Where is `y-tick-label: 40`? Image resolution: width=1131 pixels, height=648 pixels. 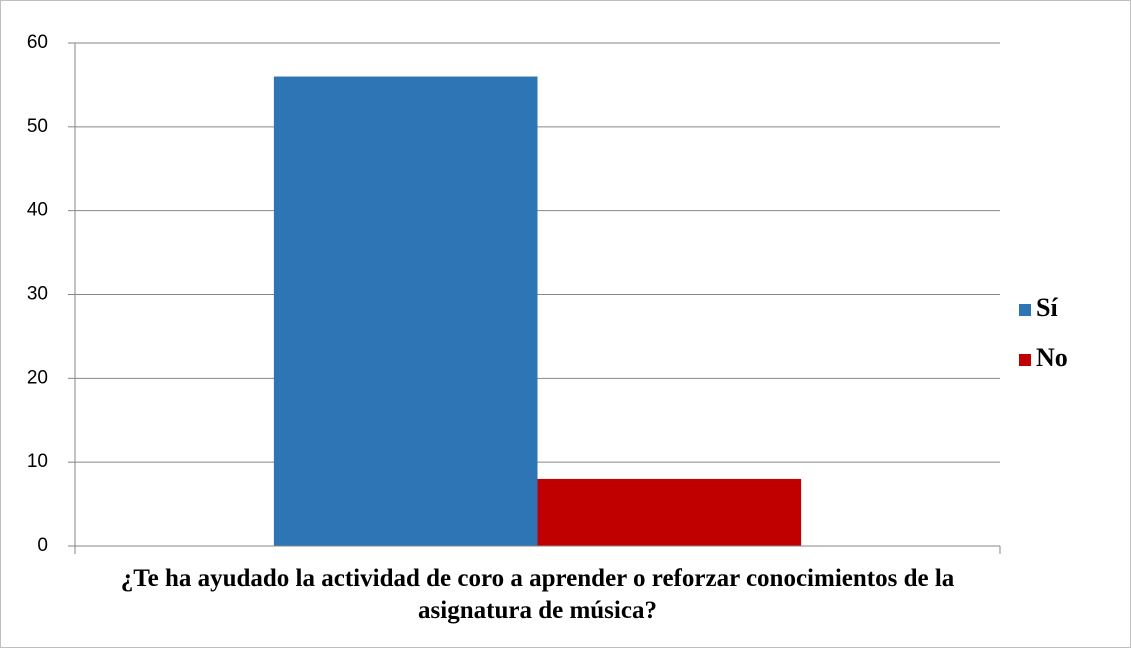
y-tick-label: 40 is located at coordinates (37, 210).